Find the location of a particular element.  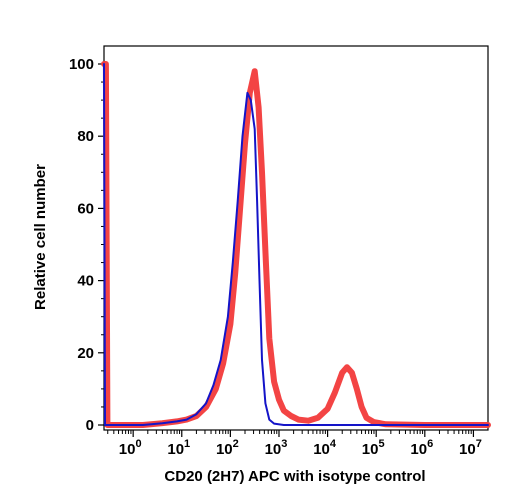

x-tick-label: 10⁵ is located at coordinates (373, 448).